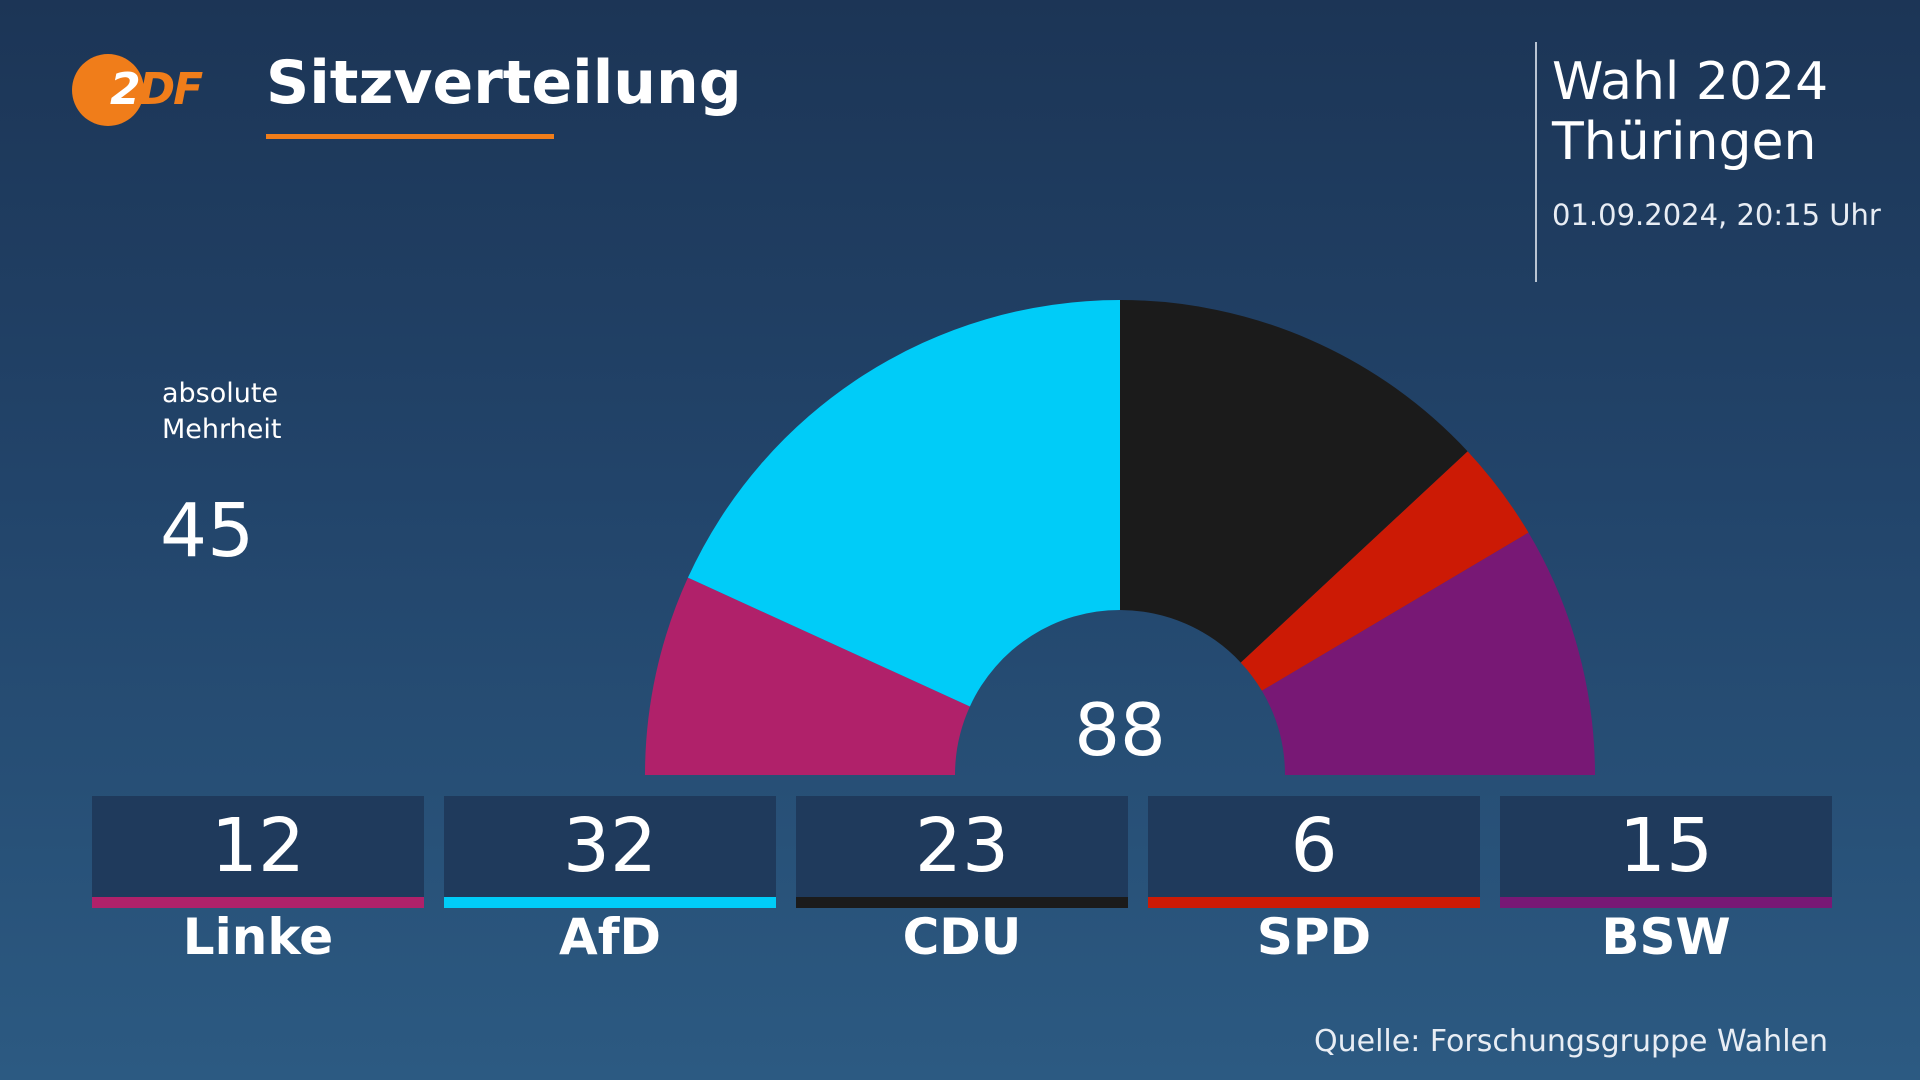 The height and width of the screenshot is (1080, 1920). I want to click on seat-count-spd: 6, so click(1314, 846).